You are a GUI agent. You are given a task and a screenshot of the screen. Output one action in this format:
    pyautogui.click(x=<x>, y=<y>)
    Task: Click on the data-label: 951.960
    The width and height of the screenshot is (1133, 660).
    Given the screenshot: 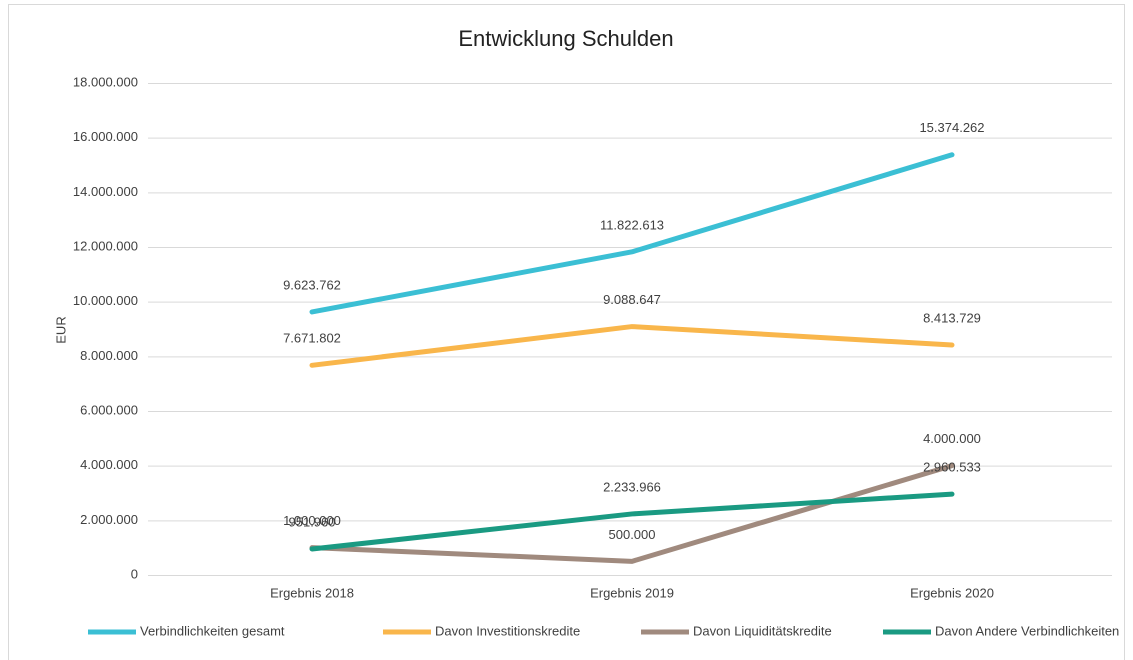 What is the action you would take?
    pyautogui.click(x=312, y=521)
    